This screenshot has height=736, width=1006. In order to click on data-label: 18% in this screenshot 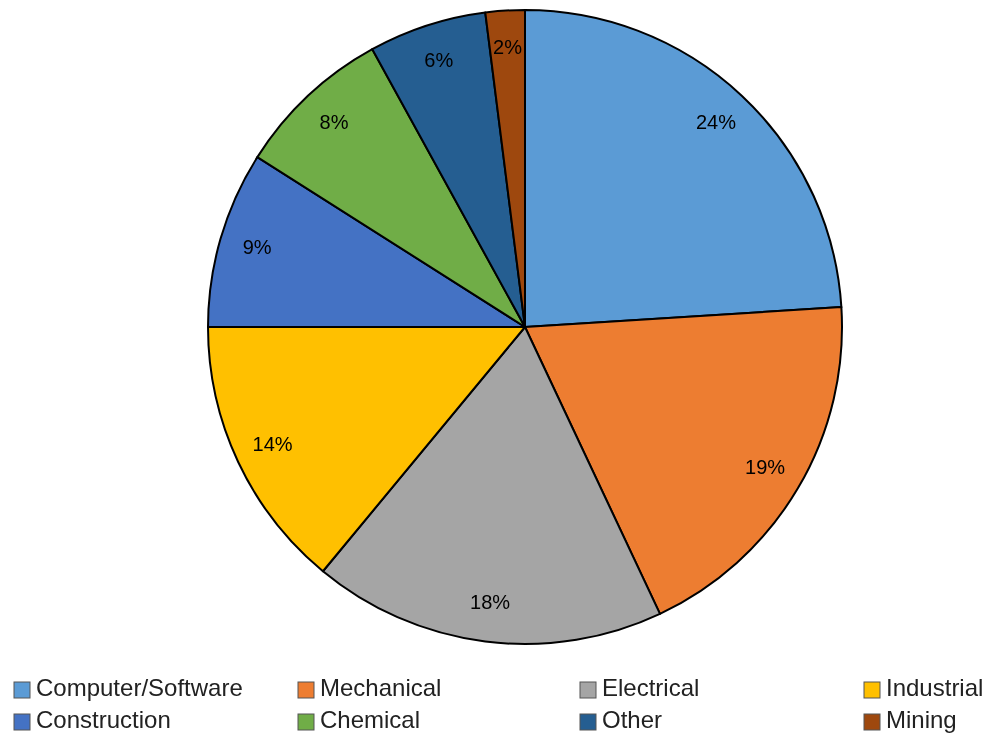, I will do `click(490, 602)`.